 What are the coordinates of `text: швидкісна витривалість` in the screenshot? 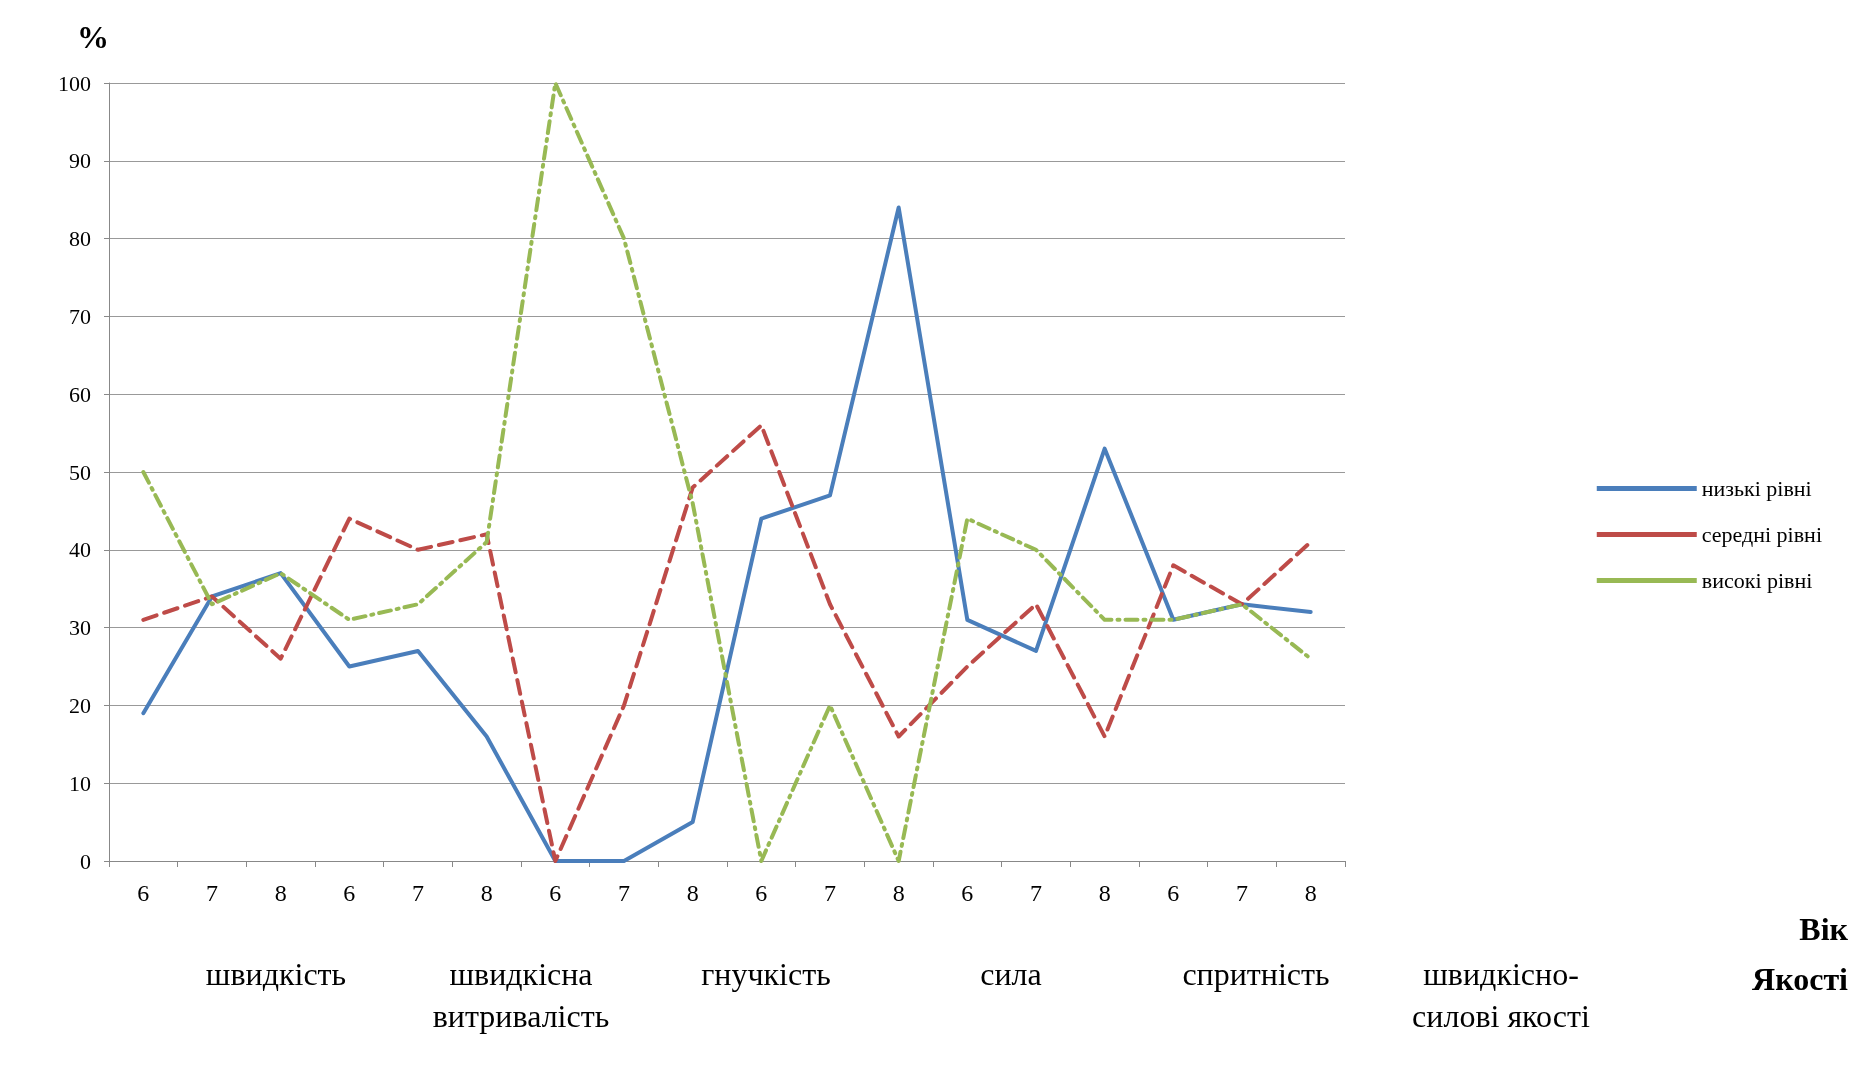 It's located at (521, 995).